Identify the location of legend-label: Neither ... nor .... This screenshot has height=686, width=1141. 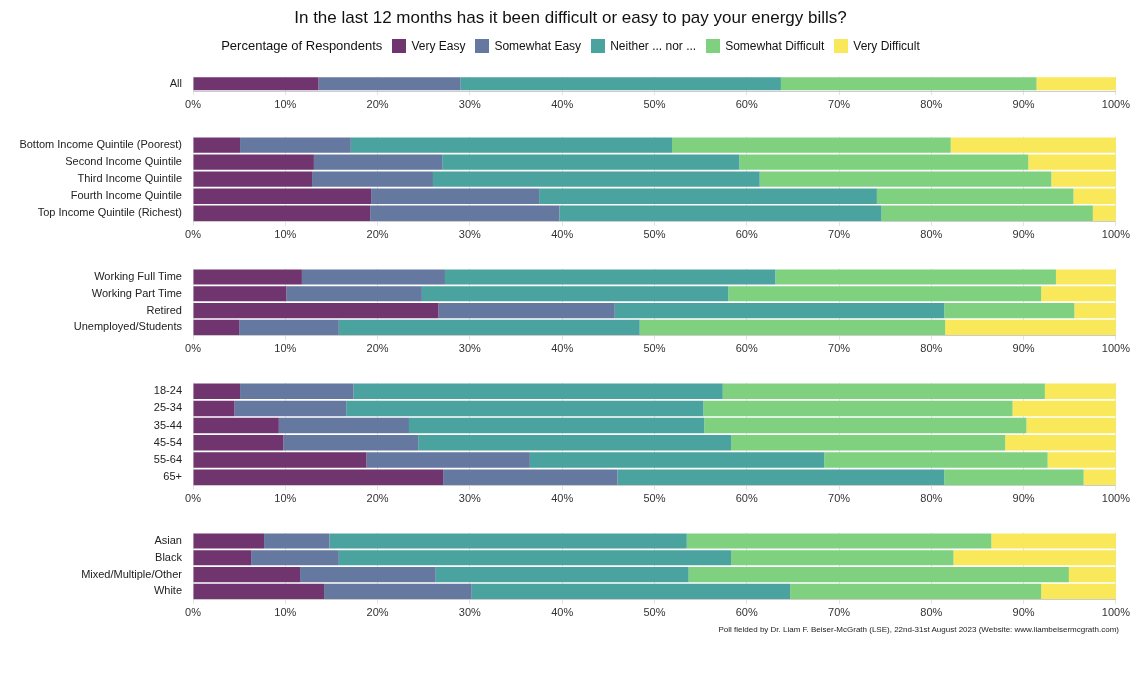
(653, 45).